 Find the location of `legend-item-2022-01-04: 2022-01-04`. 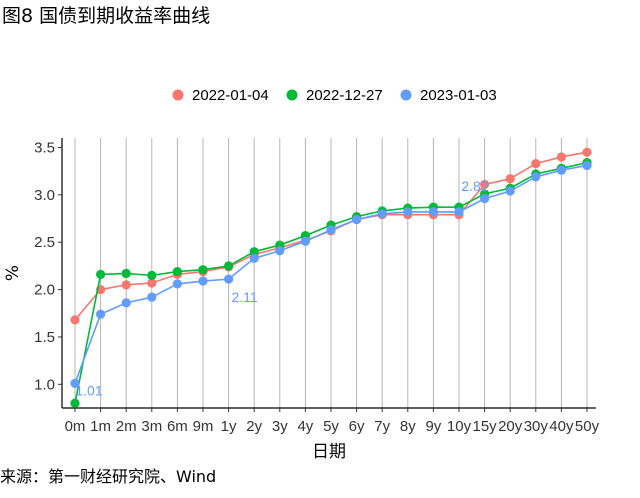

legend-item-2022-01-04: 2022-01-04 is located at coordinates (220, 95).